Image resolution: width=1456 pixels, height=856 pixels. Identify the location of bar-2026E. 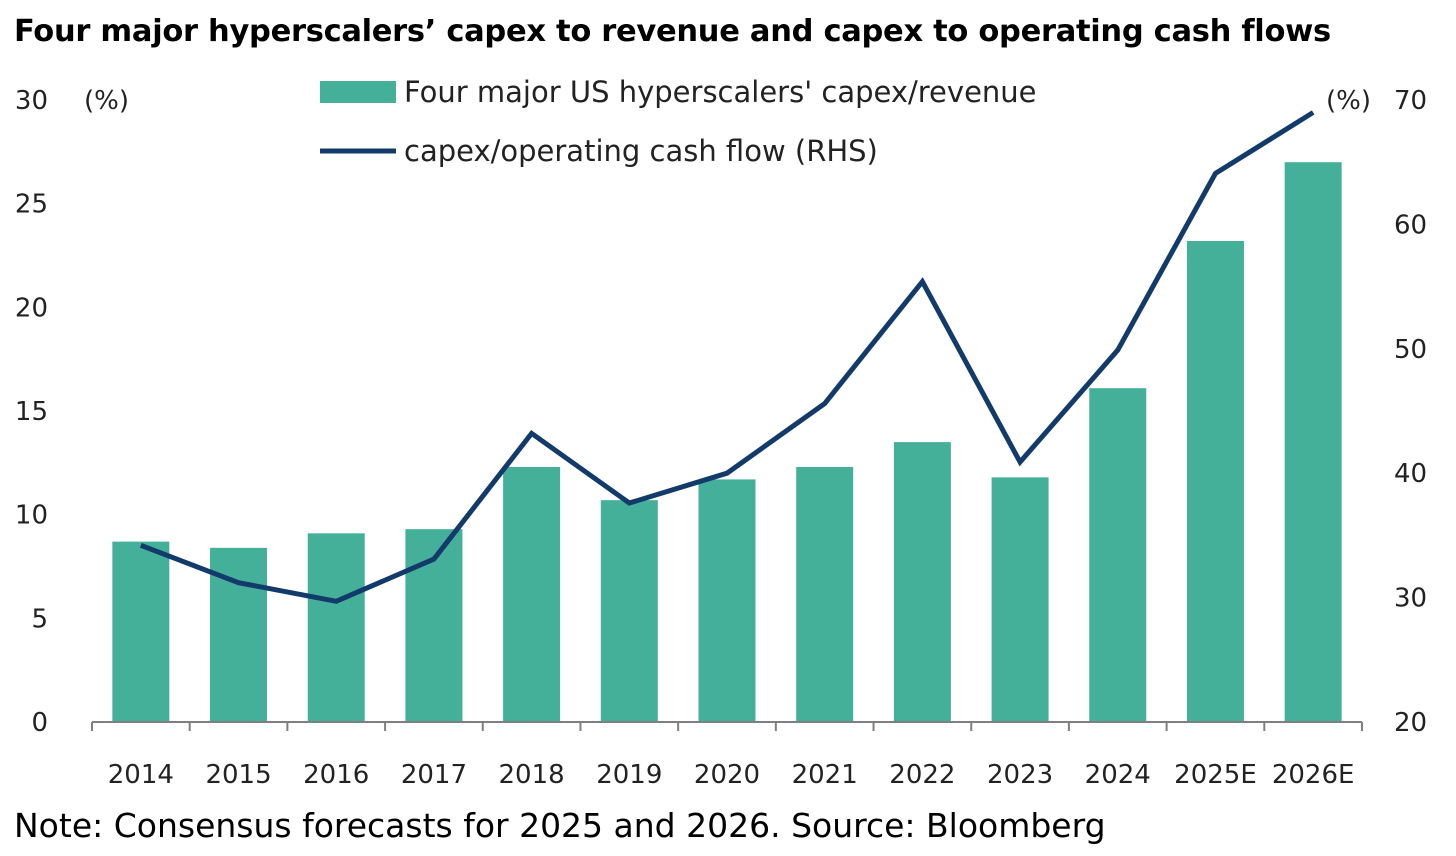
(1313, 442).